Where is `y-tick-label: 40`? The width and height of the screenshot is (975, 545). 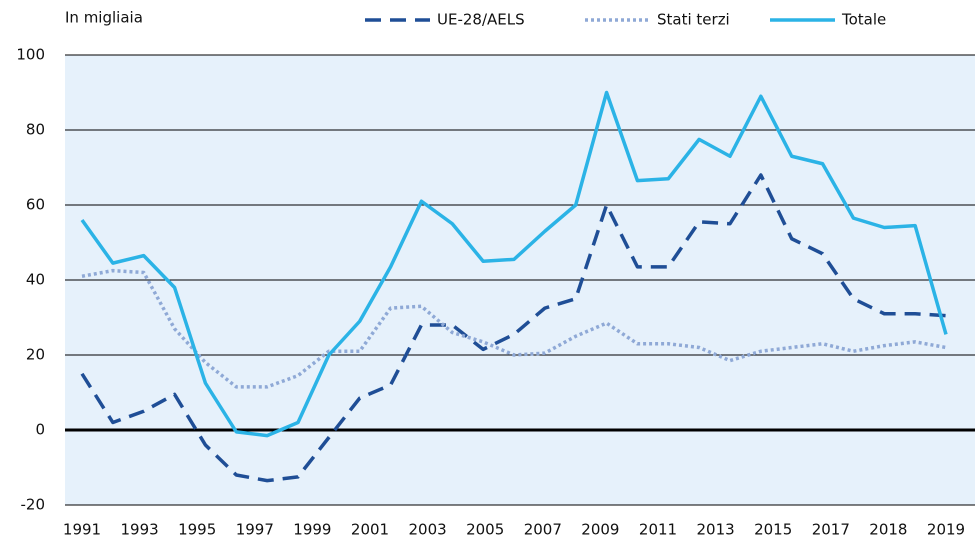
y-tick-label: 40 is located at coordinates (35, 280).